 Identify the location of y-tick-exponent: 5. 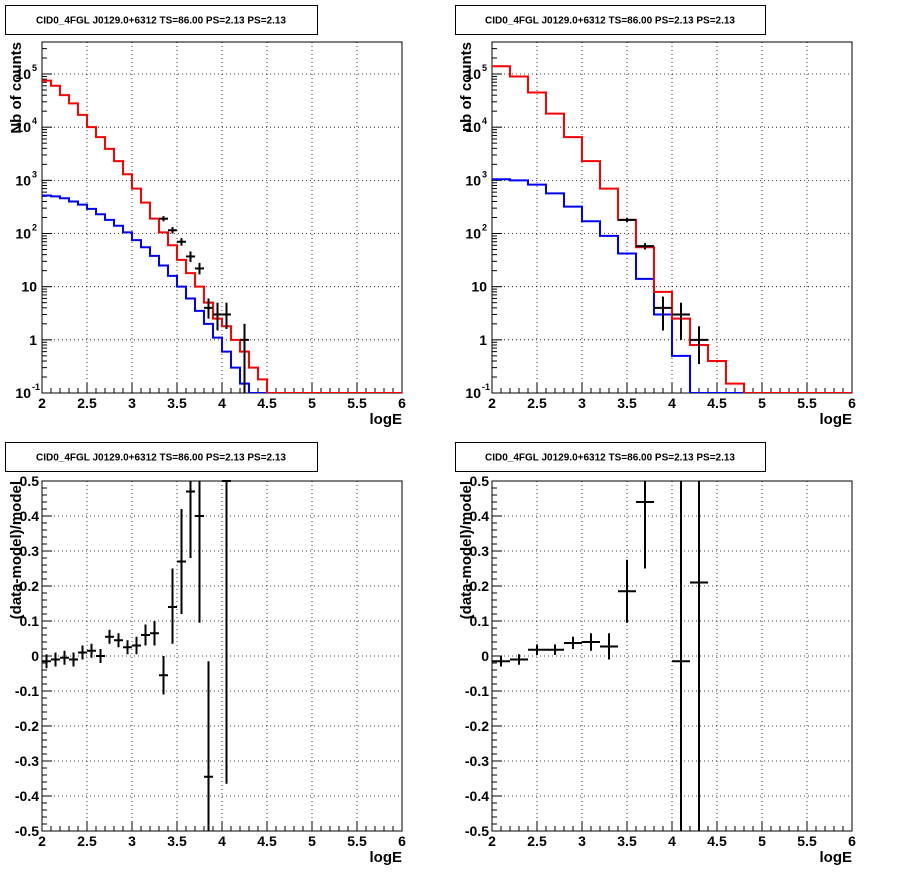
(484, 68).